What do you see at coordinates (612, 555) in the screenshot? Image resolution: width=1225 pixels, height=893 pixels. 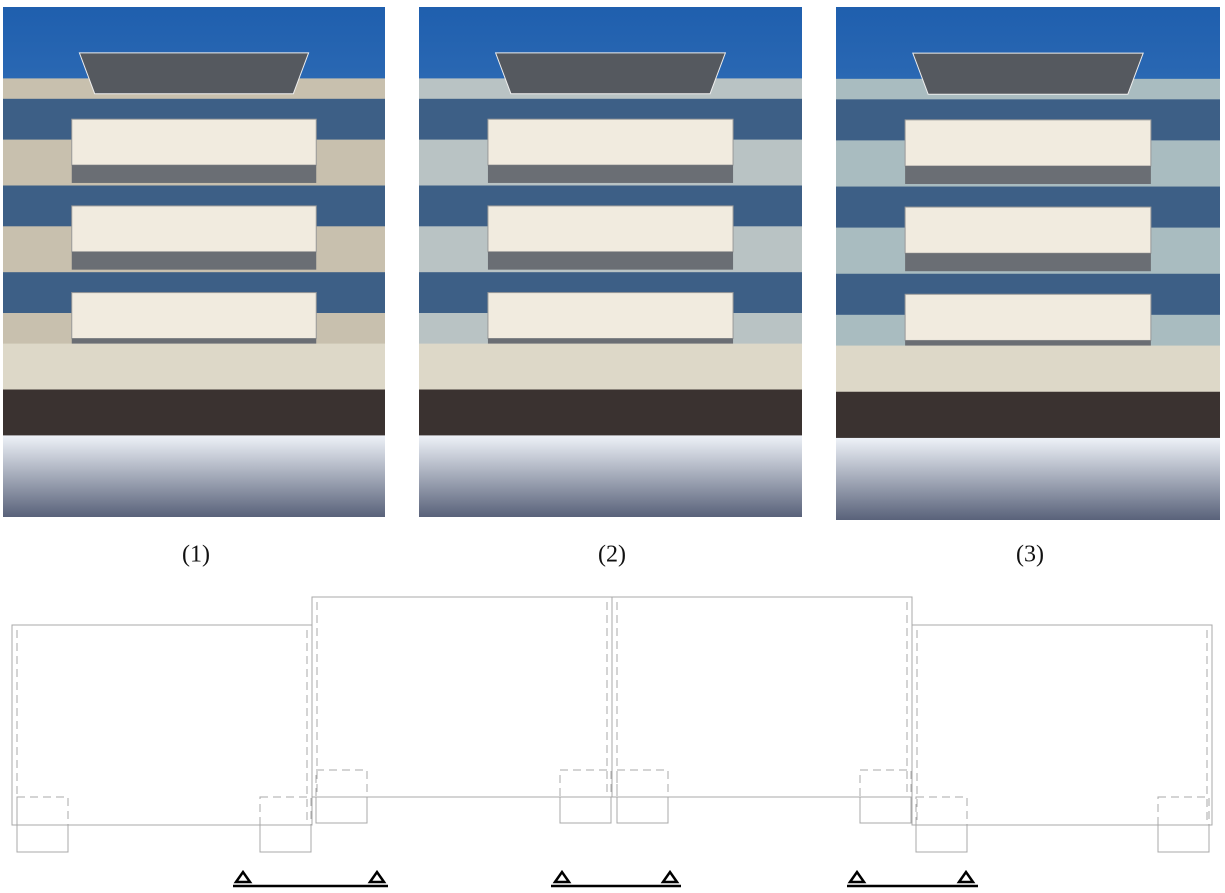 I see `caption: (2)` at bounding box center [612, 555].